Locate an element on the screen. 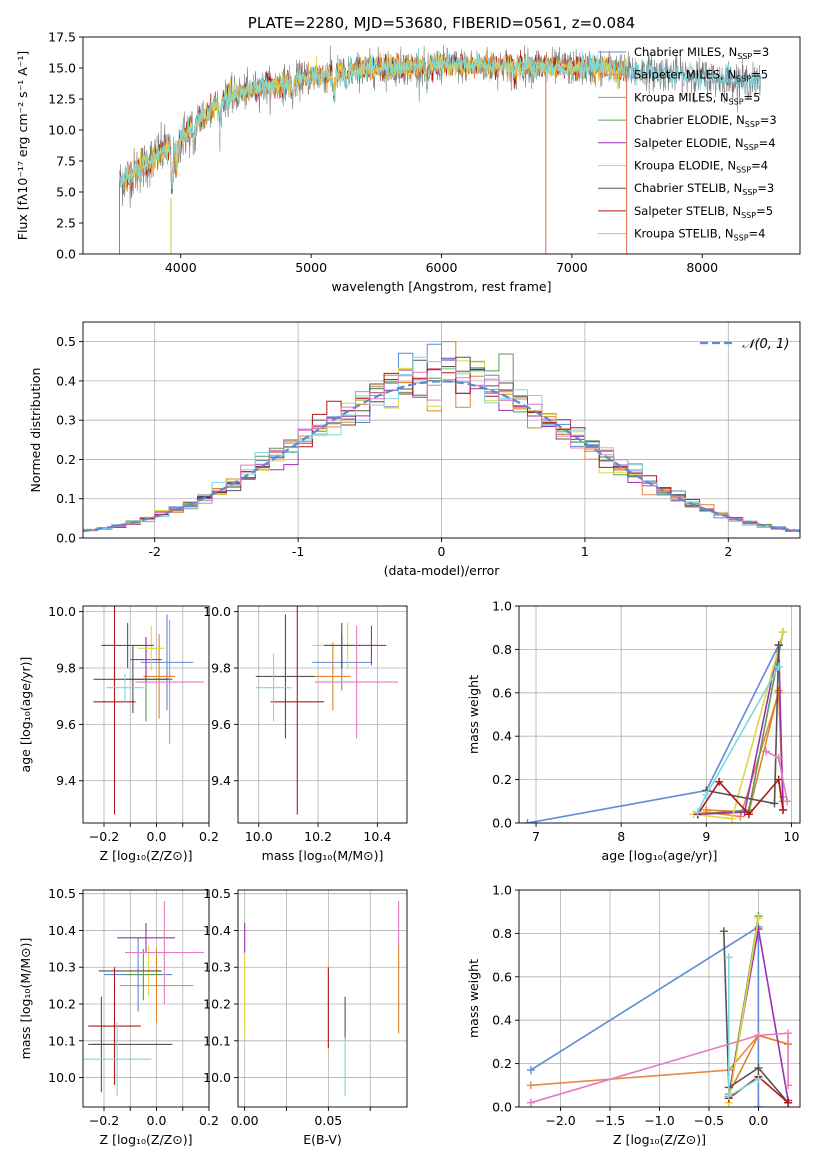 The width and height of the screenshot is (819, 1170). x-tick-label: −1.0 is located at coordinates (659, 1120).